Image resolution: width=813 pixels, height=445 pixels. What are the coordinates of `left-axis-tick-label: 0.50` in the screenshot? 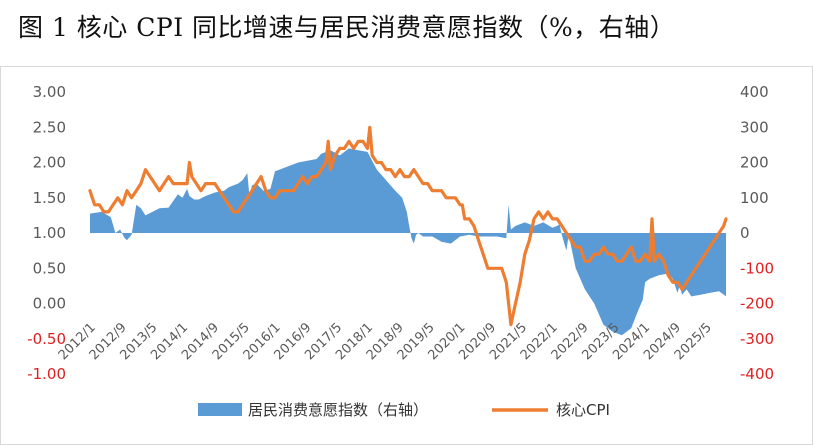 It's located at (49, 268).